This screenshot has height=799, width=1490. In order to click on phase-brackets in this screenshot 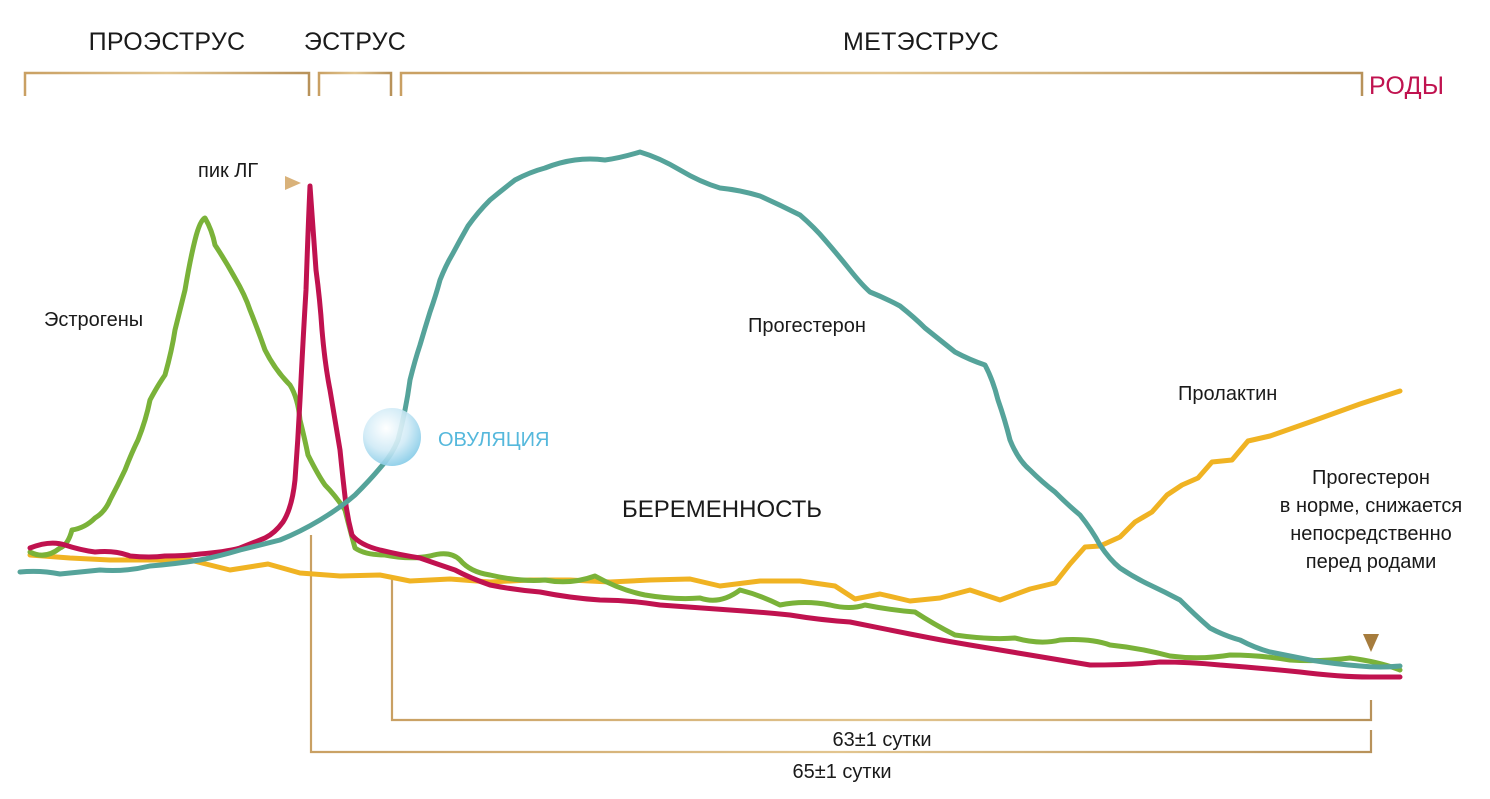, I will do `click(693, 83)`.